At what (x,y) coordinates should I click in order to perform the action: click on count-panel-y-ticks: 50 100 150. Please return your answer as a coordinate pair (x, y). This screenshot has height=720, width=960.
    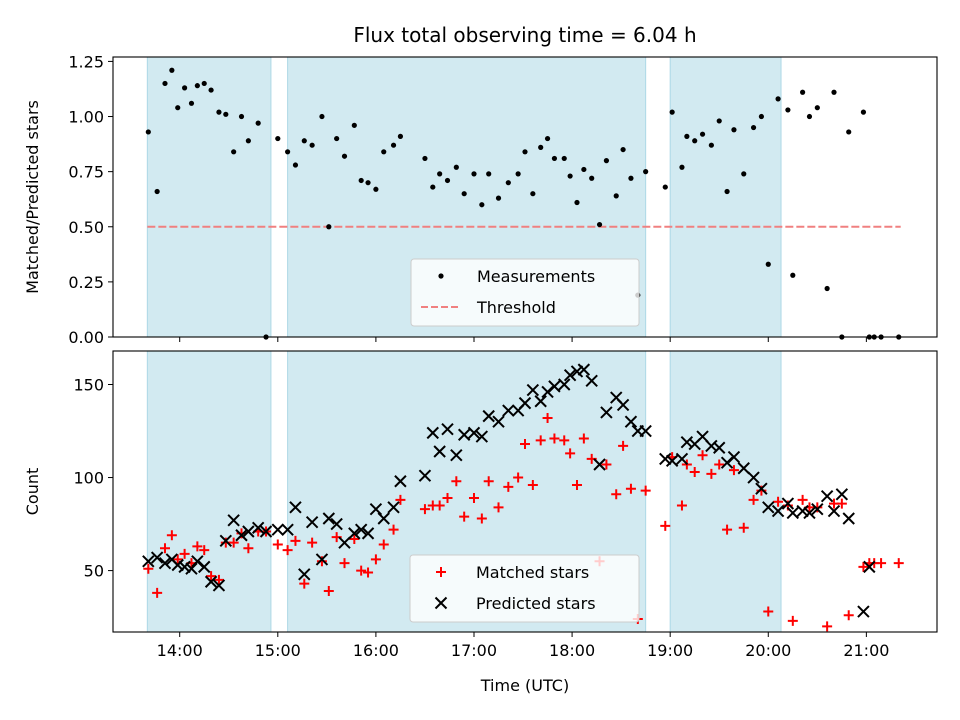
    Looking at the image, I should click on (93, 478).